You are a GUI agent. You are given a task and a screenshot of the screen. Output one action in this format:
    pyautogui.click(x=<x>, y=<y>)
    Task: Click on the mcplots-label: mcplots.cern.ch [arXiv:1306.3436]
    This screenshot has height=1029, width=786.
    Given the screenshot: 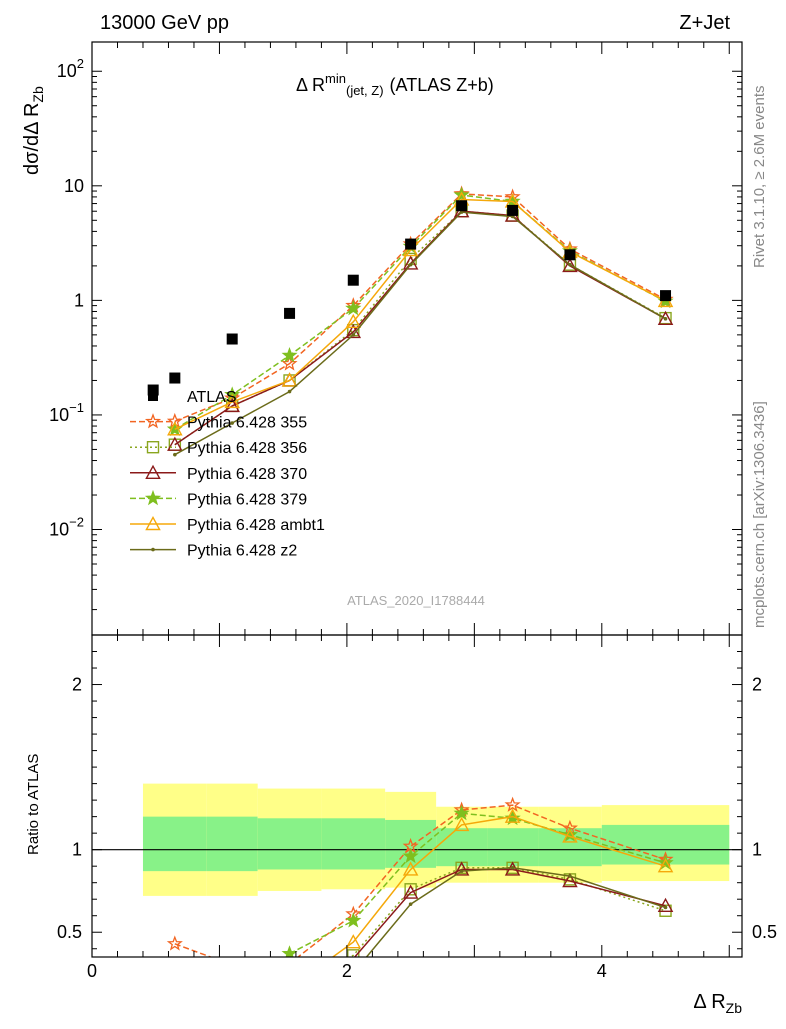 What is the action you would take?
    pyautogui.click(x=759, y=514)
    